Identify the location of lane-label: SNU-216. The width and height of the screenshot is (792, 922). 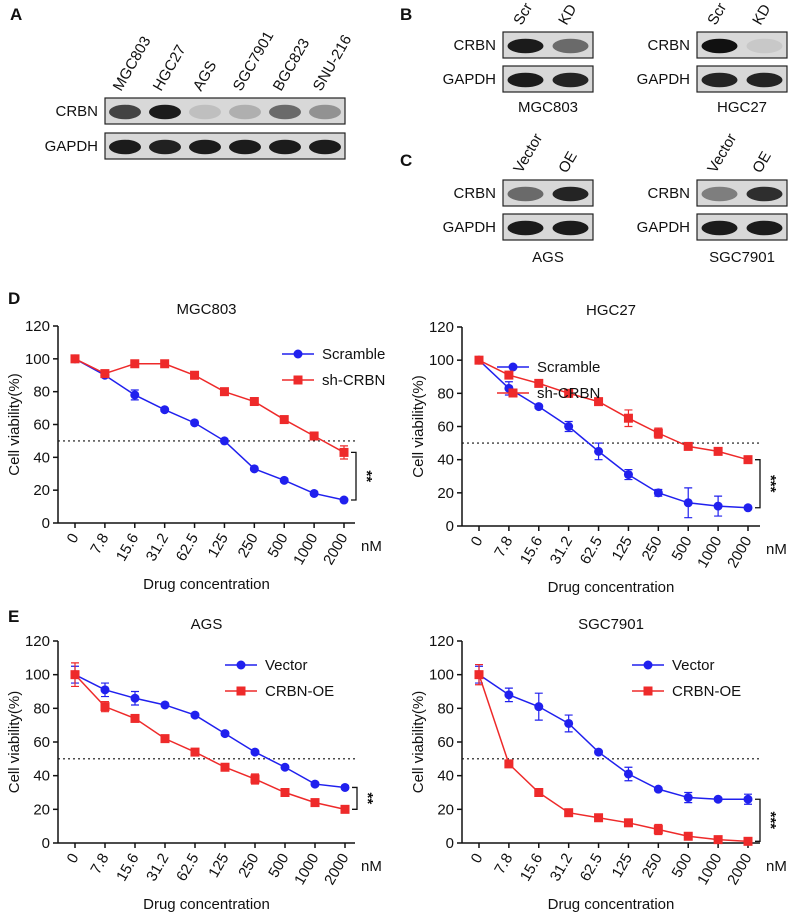
(333, 63).